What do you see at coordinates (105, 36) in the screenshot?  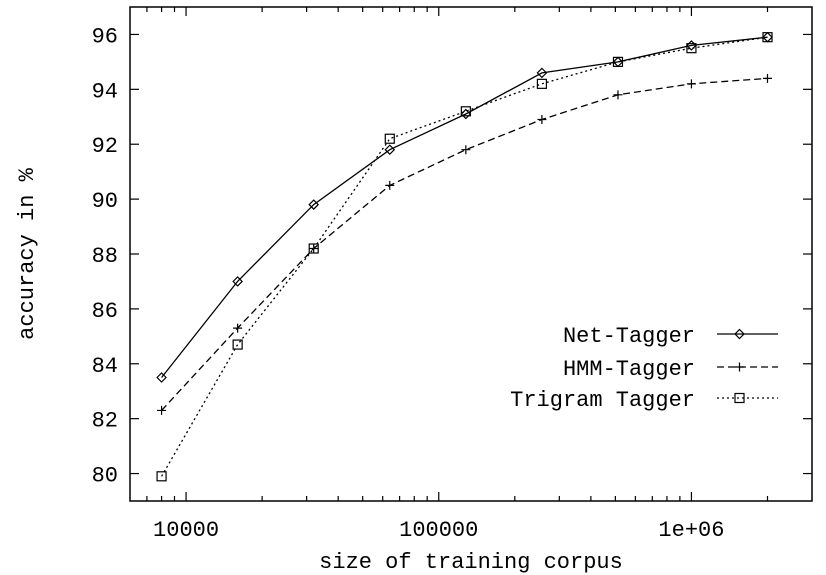 I see `y-tick-label: 96` at bounding box center [105, 36].